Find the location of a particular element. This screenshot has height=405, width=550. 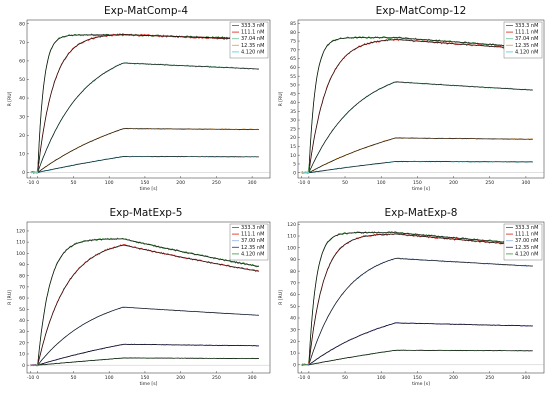

panel-title: Exp-MatExp-8 is located at coordinates (421, 213).